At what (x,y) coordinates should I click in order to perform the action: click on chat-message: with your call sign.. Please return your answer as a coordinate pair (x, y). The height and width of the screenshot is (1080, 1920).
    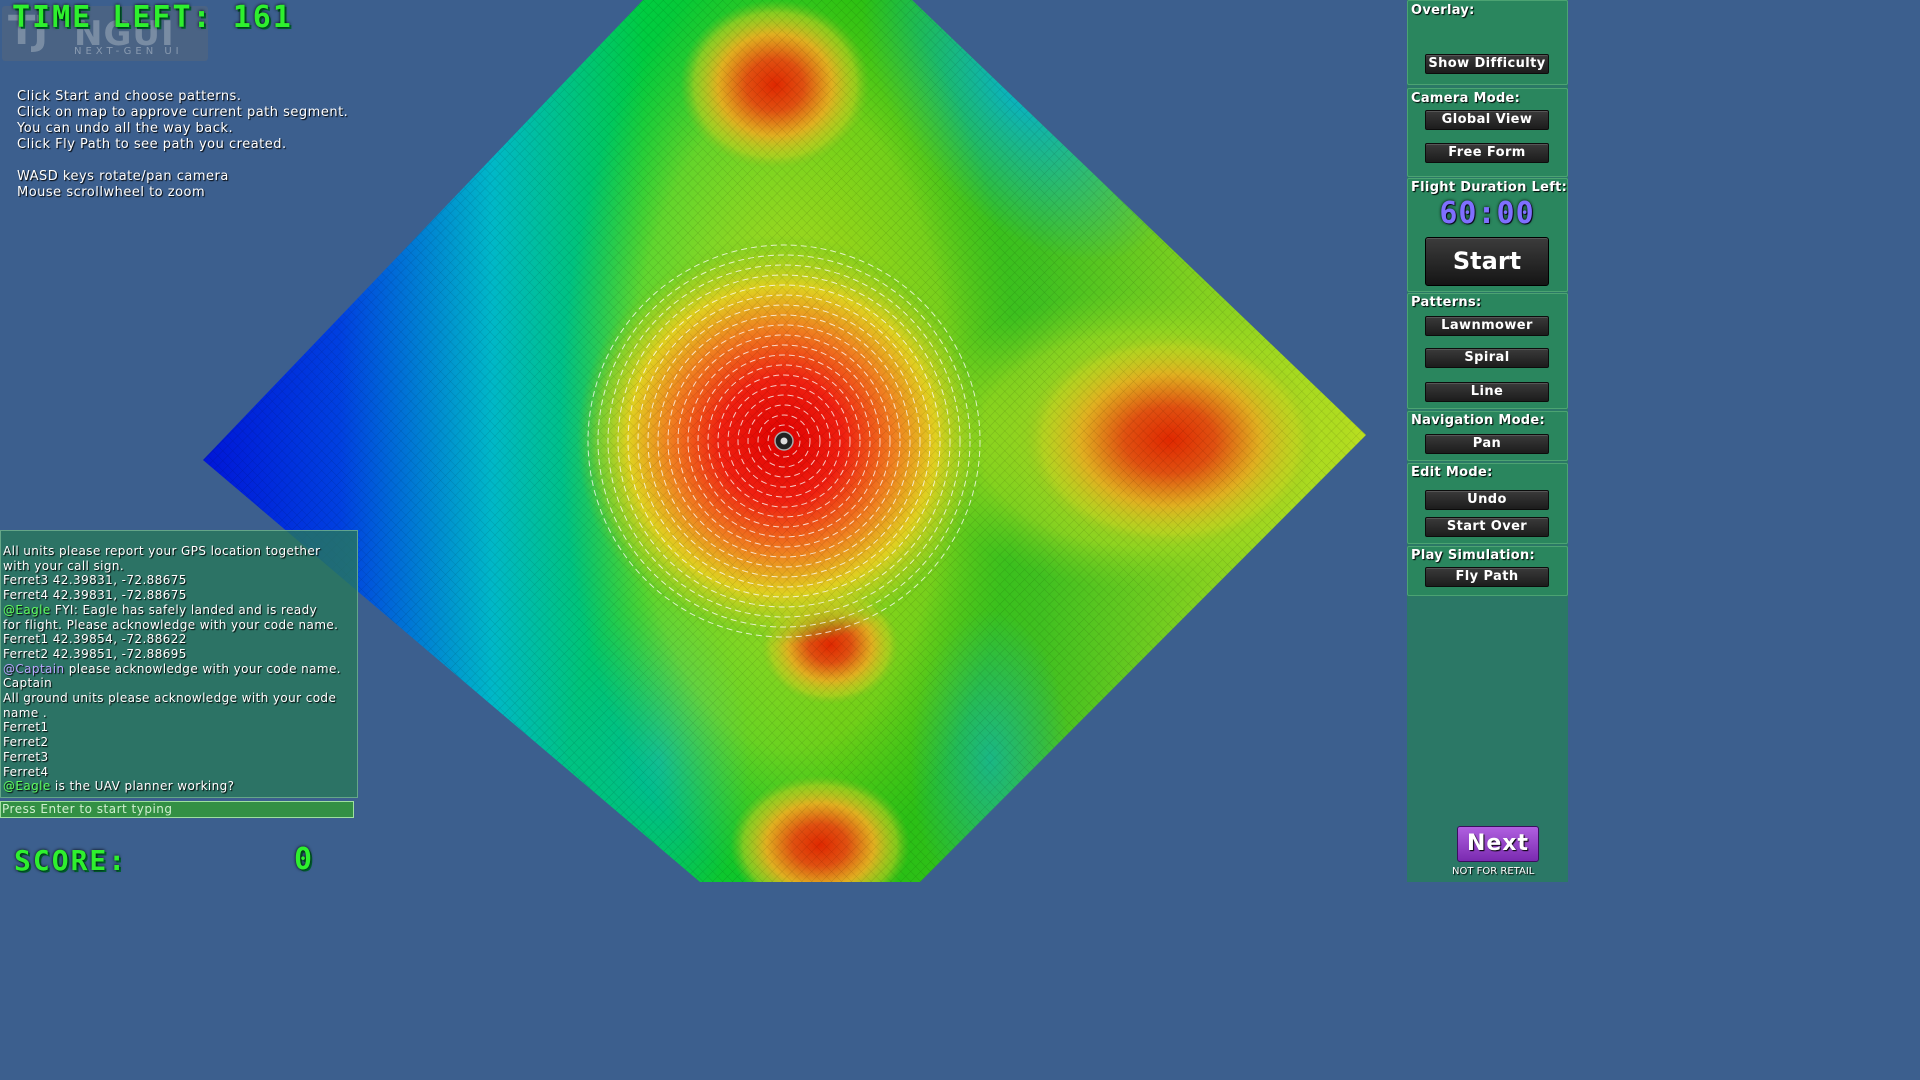
    Looking at the image, I should click on (180, 566).